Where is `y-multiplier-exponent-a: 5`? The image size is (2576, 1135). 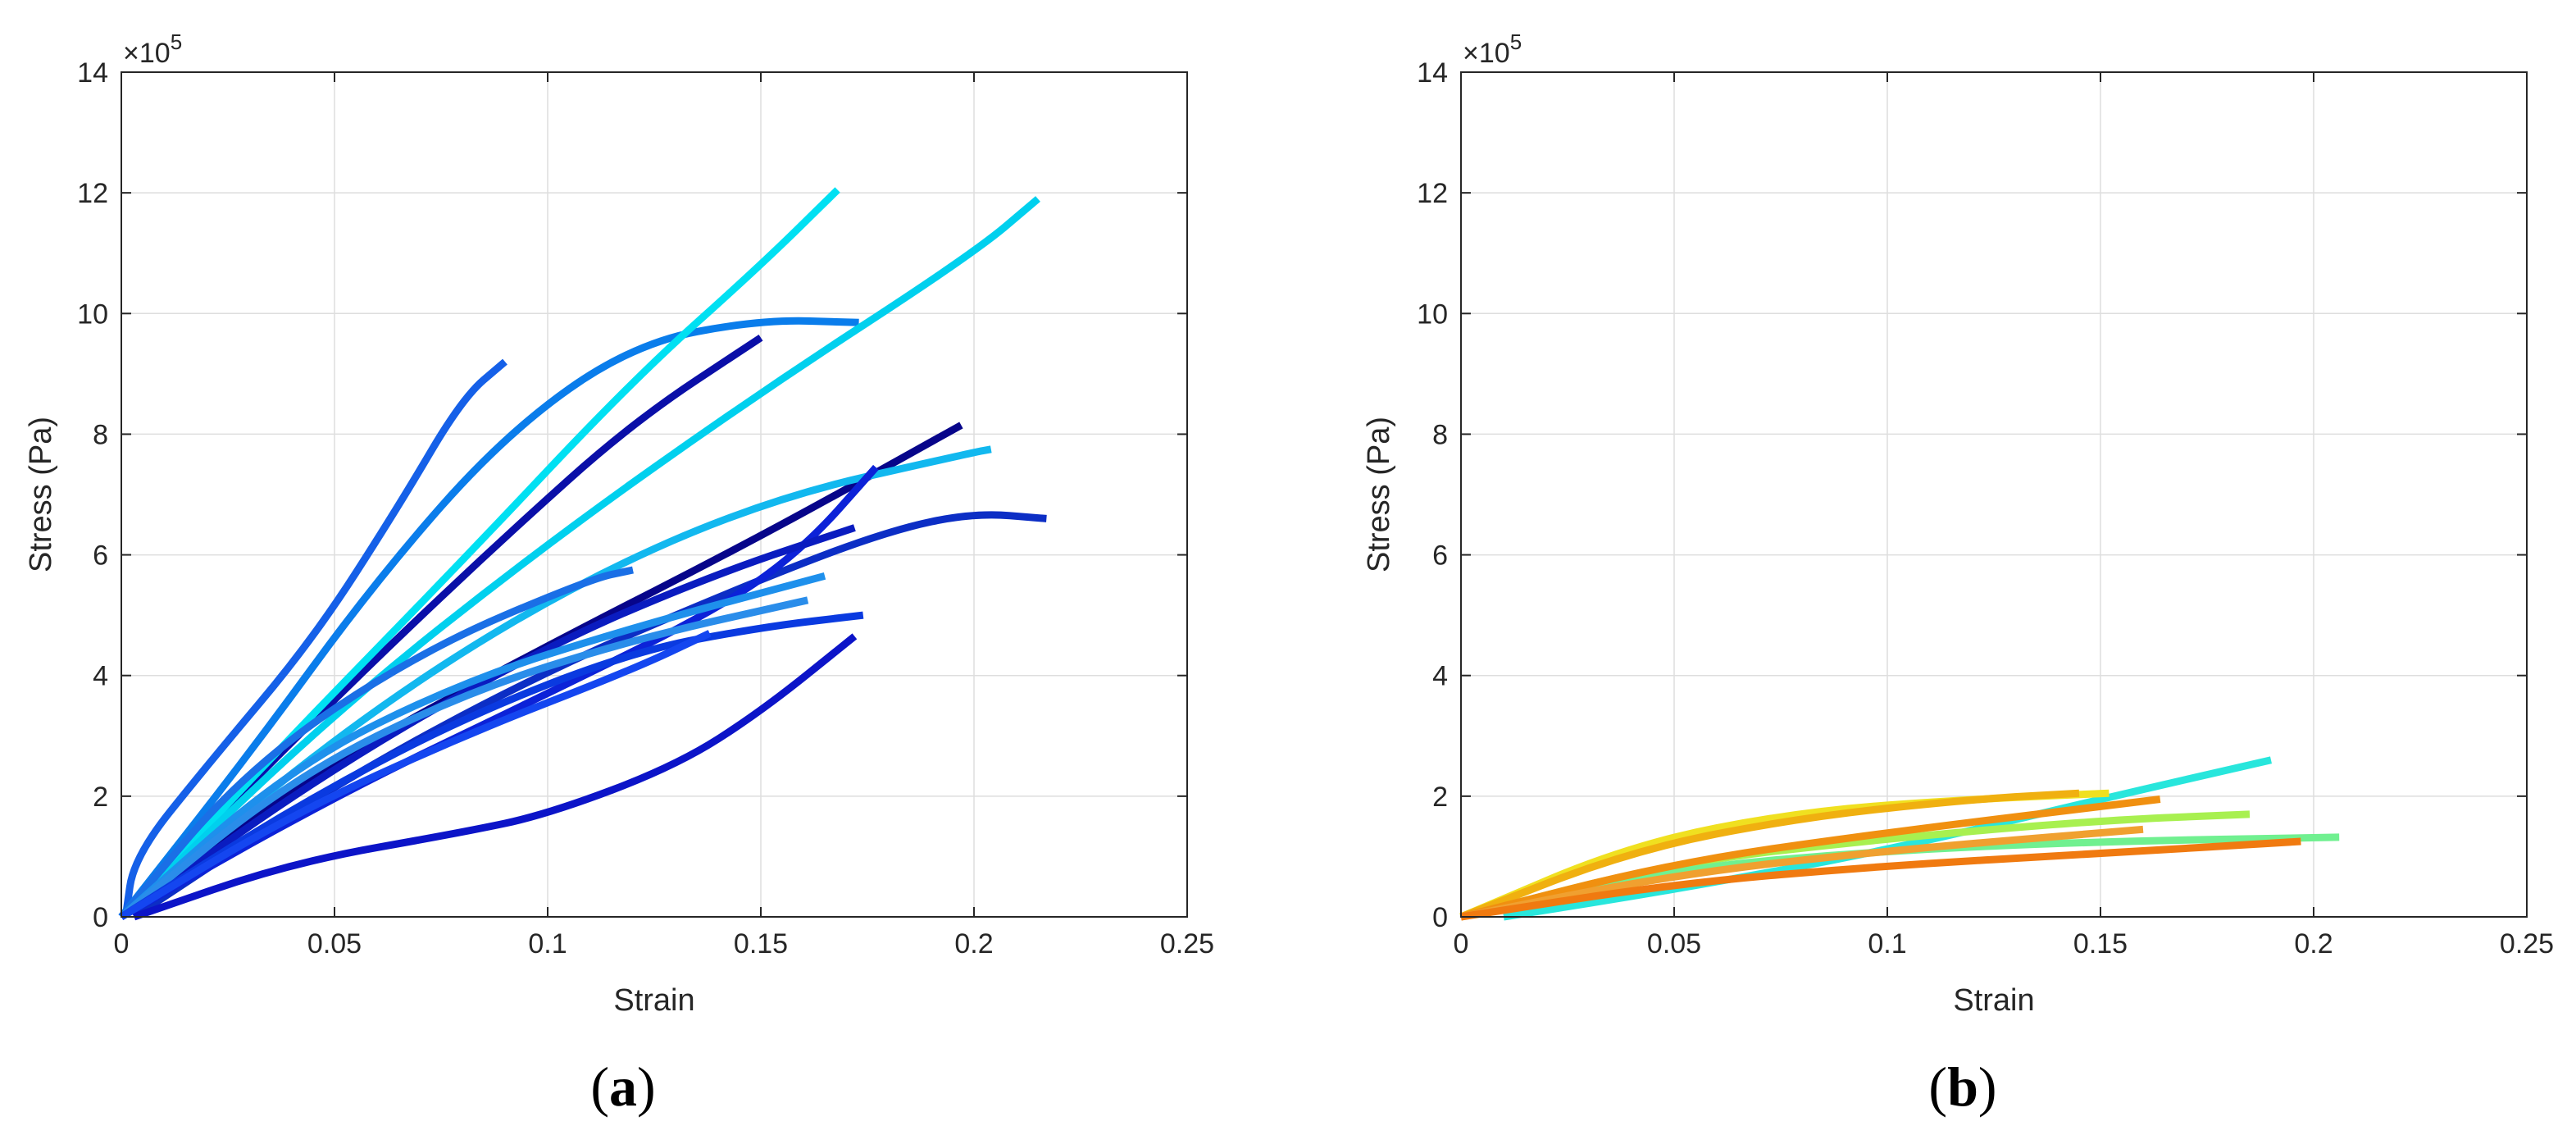
y-multiplier-exponent-a: 5 is located at coordinates (176, 42).